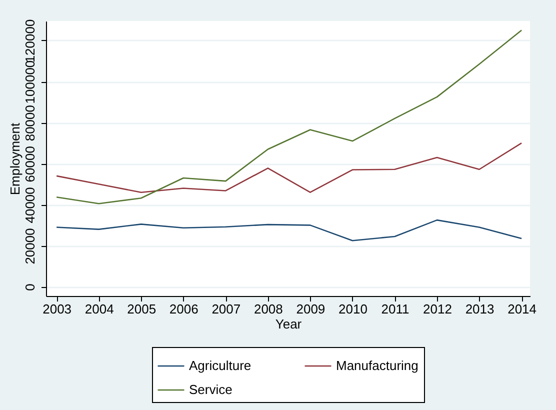  I want to click on x-tick-label: 2013, so click(479, 309).